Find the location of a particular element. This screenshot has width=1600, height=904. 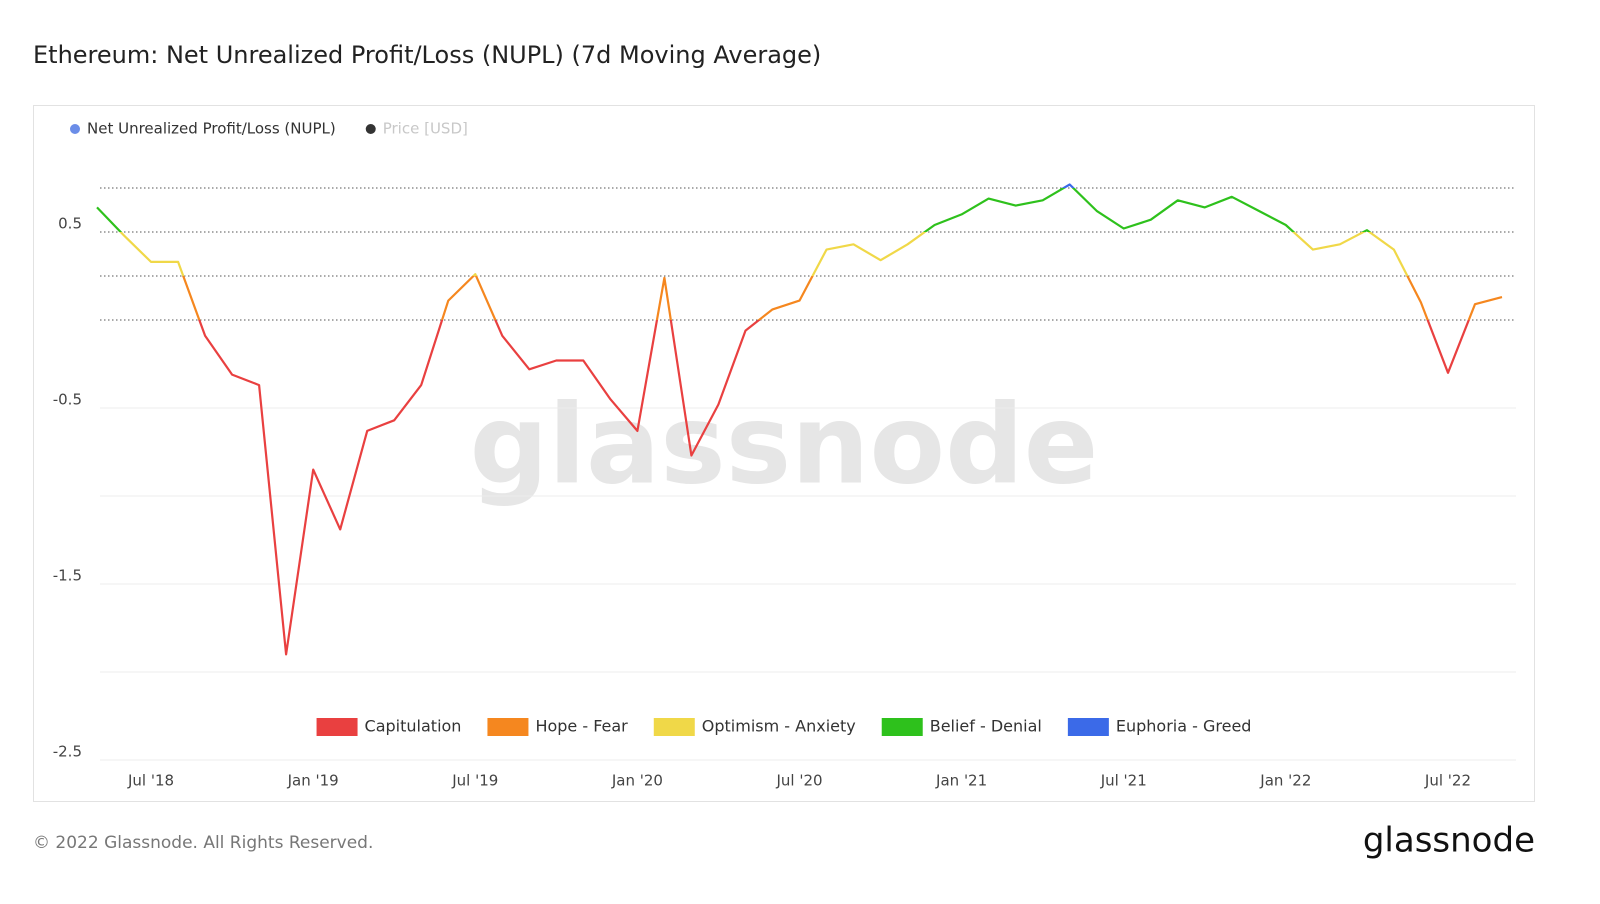

y-tick-label: -1.5 is located at coordinates (67, 576).